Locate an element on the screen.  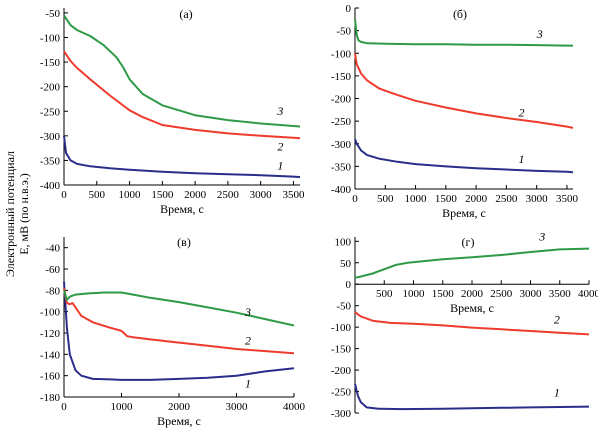
y-tick-label: -120 is located at coordinates (50, 334).